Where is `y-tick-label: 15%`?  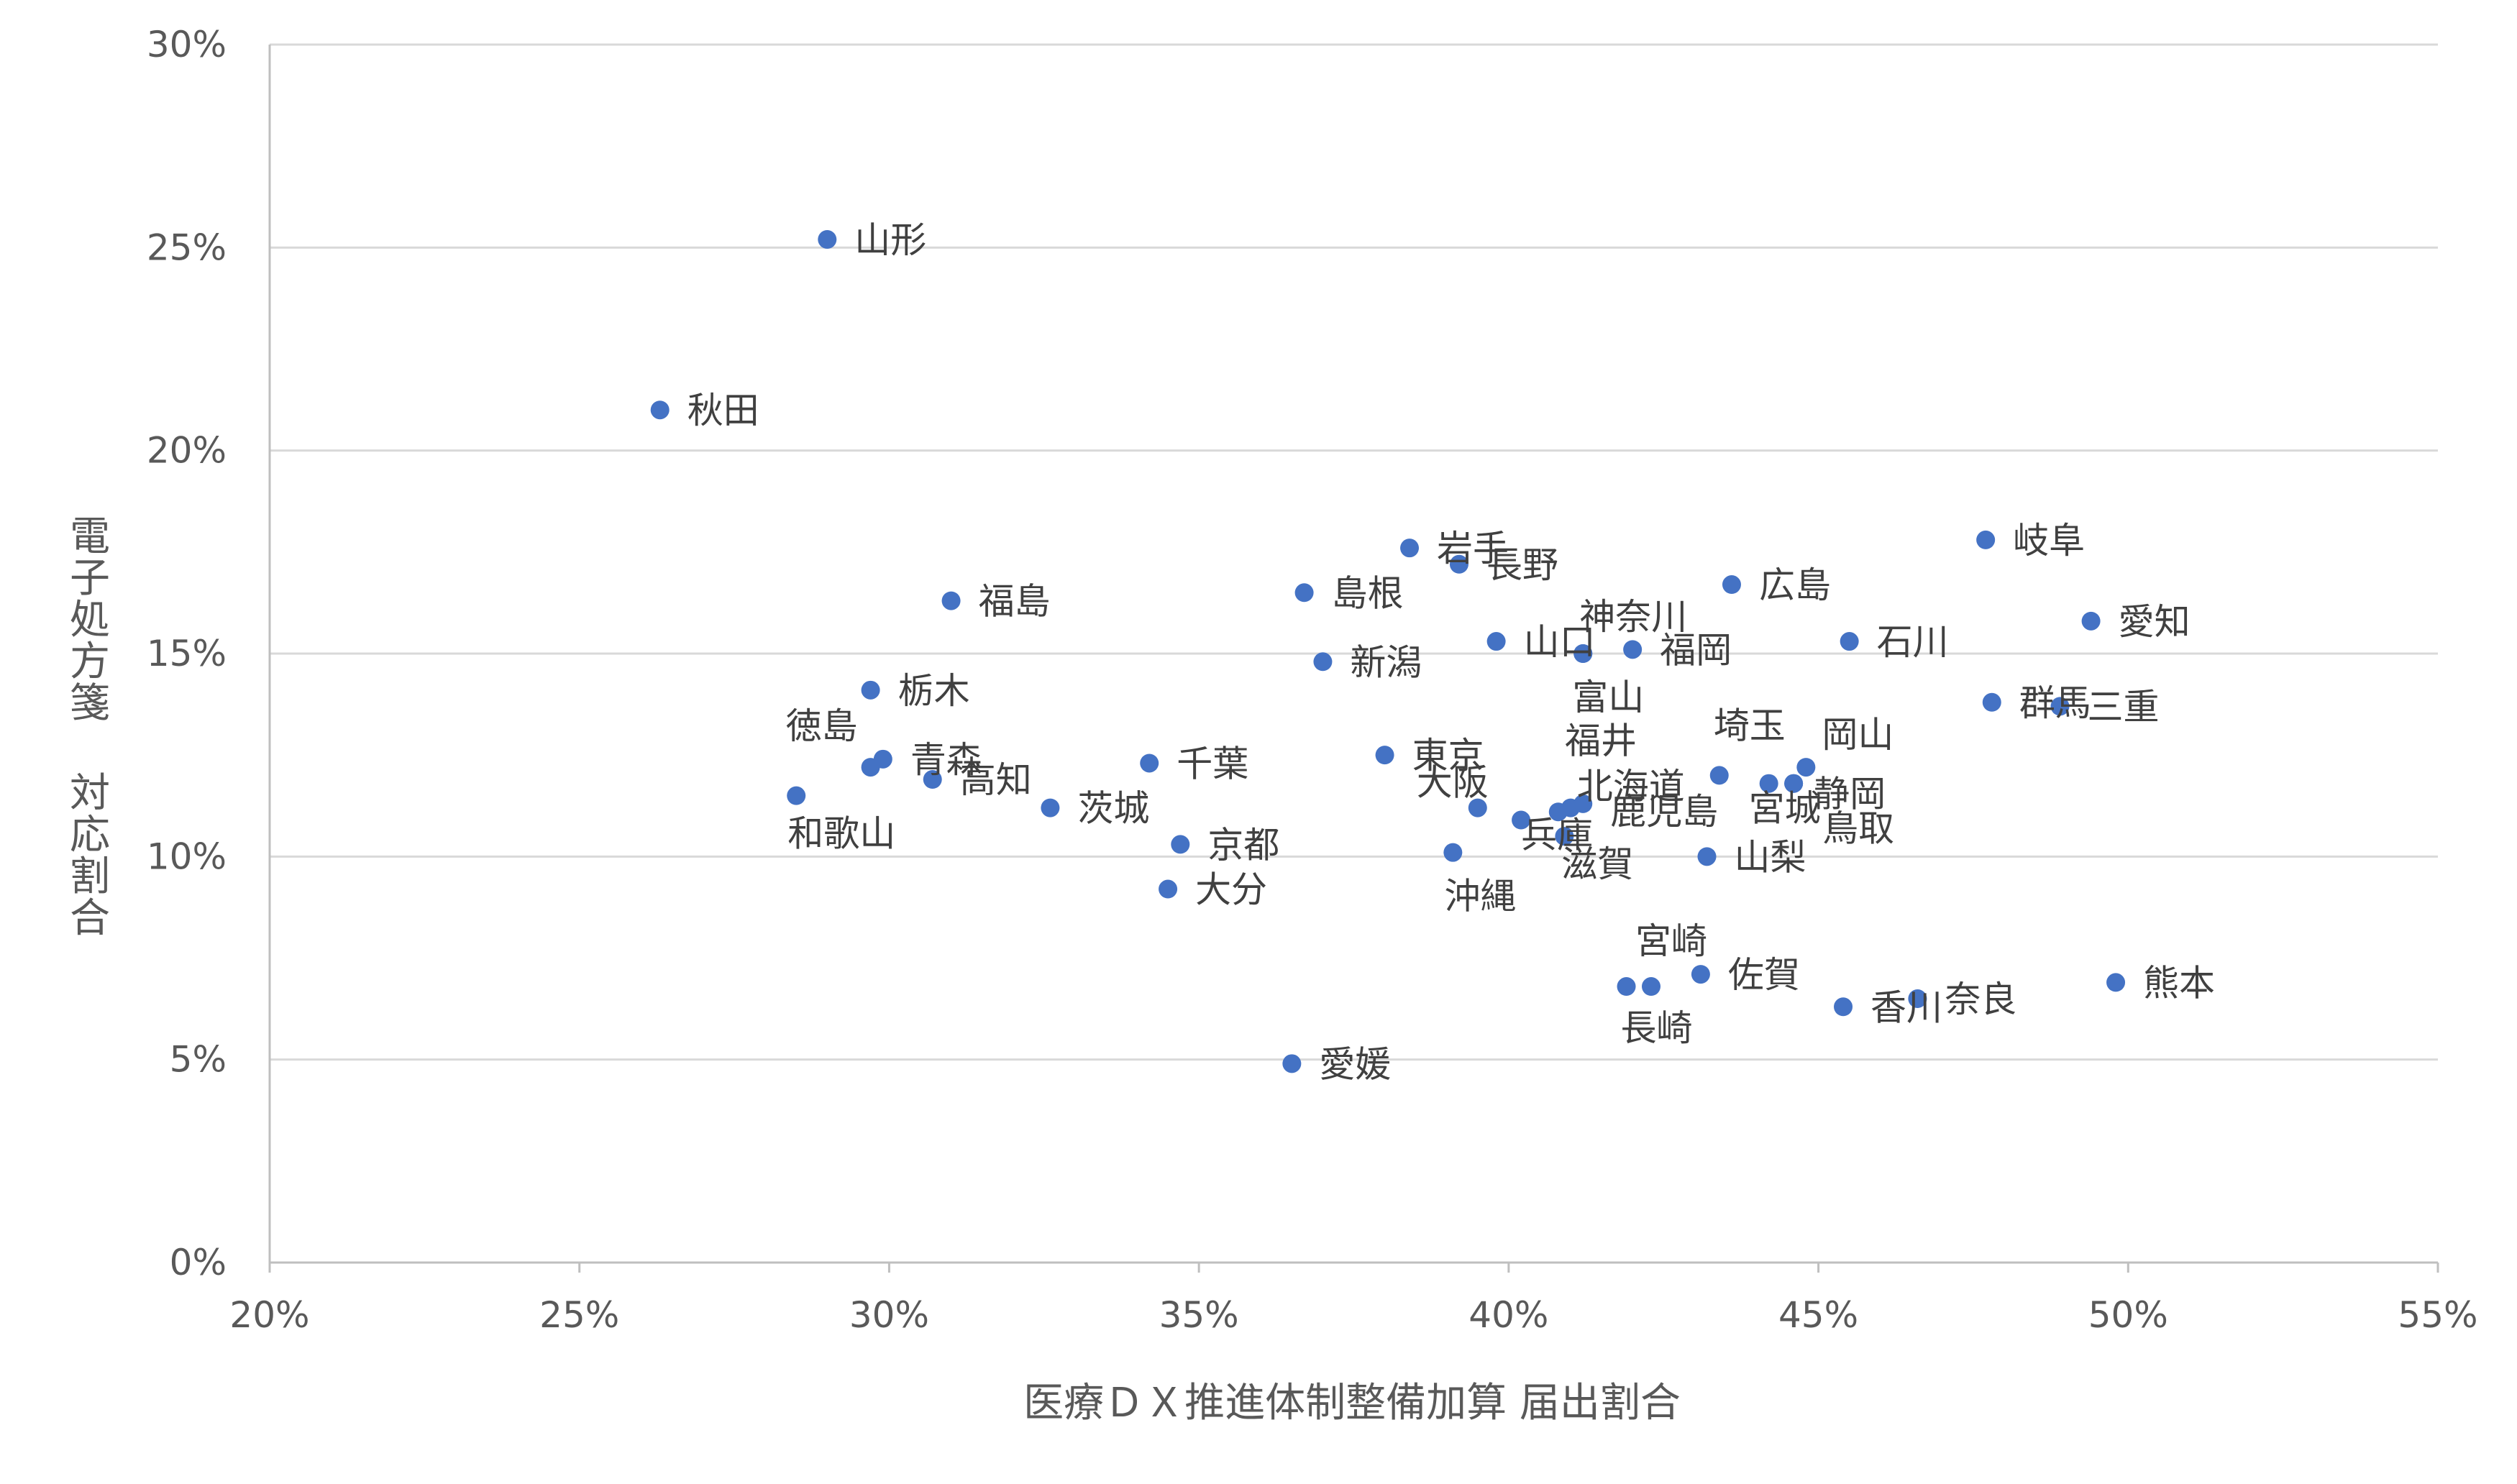
y-tick-label: 15% is located at coordinates (187, 653).